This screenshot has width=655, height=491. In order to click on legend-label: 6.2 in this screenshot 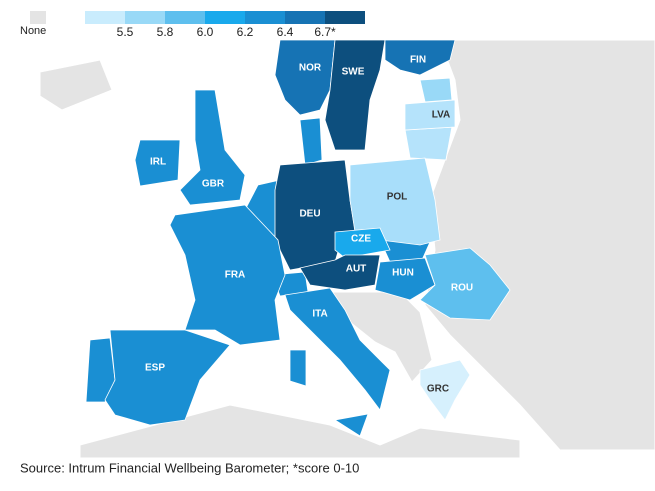, I will do `click(245, 32)`.